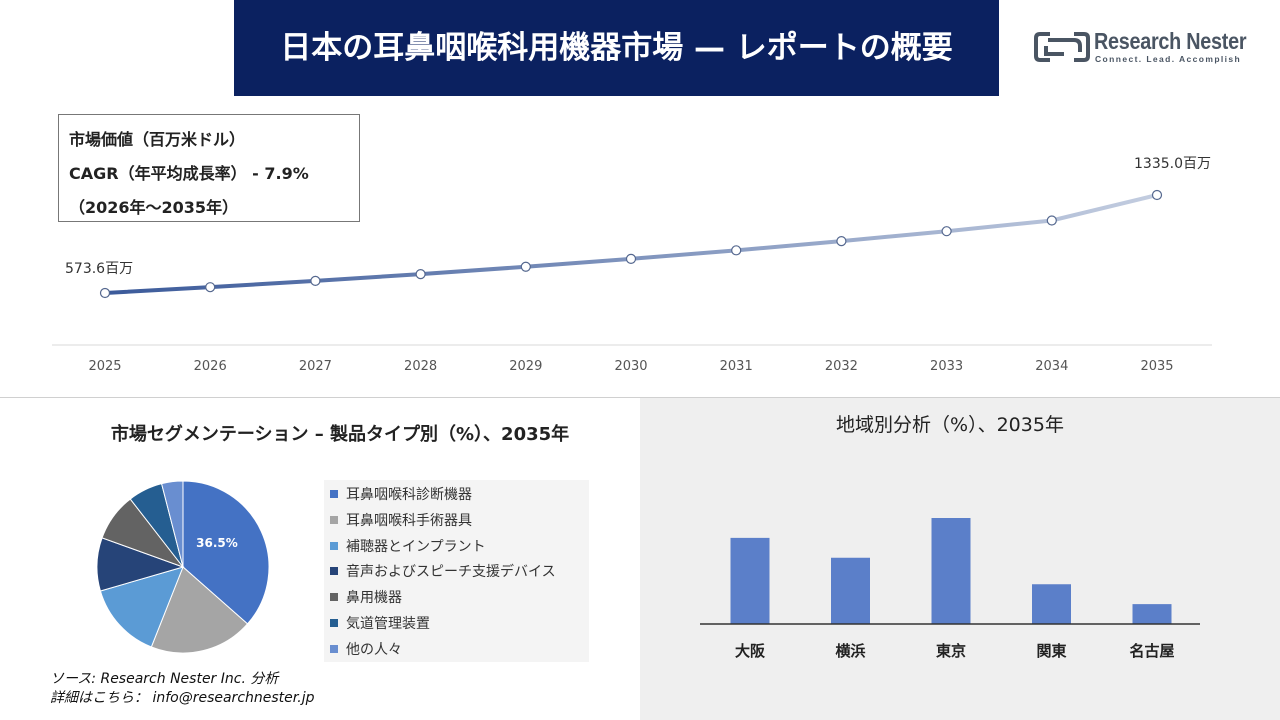  Describe the element at coordinates (1152, 614) in the screenshot. I see `bar-名古屋` at that location.